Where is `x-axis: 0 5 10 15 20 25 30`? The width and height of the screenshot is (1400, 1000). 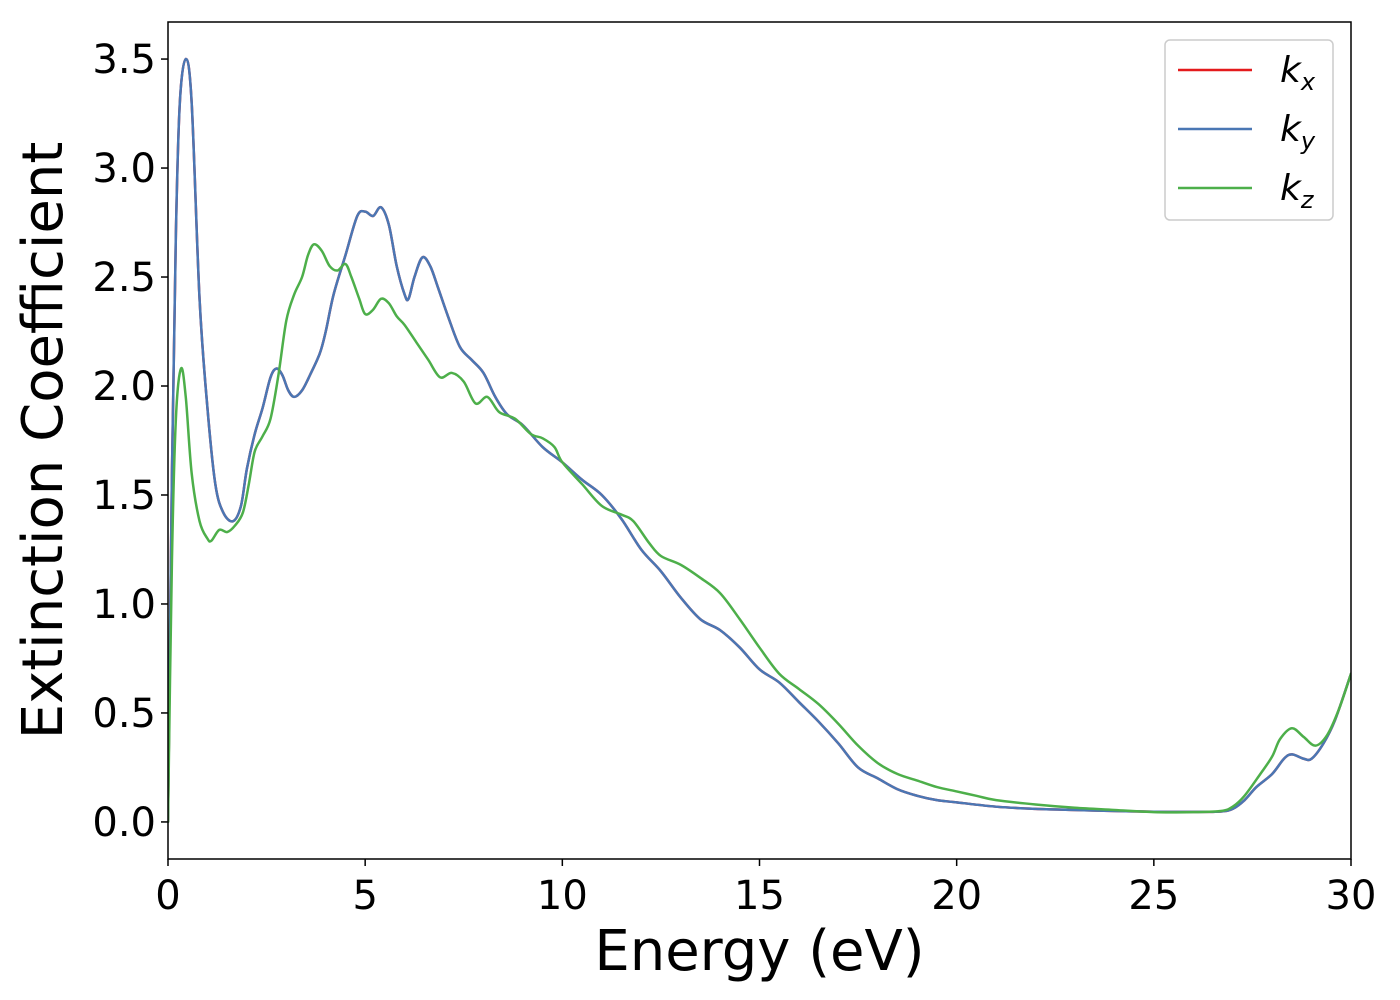 x-axis: 0 5 10 15 20 25 30 is located at coordinates (765, 889).